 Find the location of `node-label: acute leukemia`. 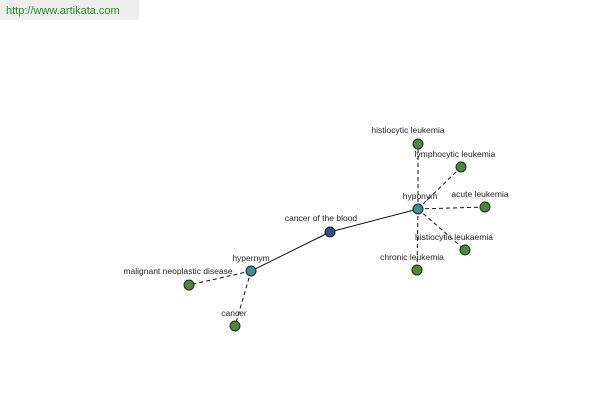

node-label: acute leukemia is located at coordinates (479, 194).